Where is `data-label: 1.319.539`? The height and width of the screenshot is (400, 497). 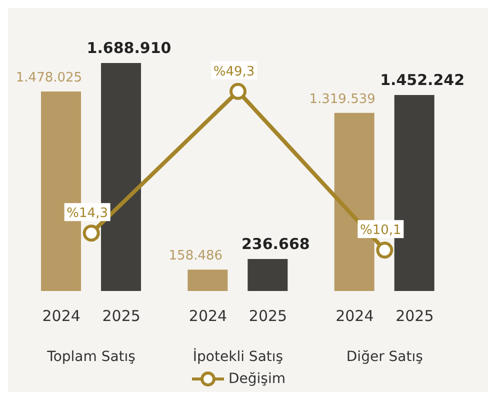
data-label: 1.319.539 is located at coordinates (342, 99).